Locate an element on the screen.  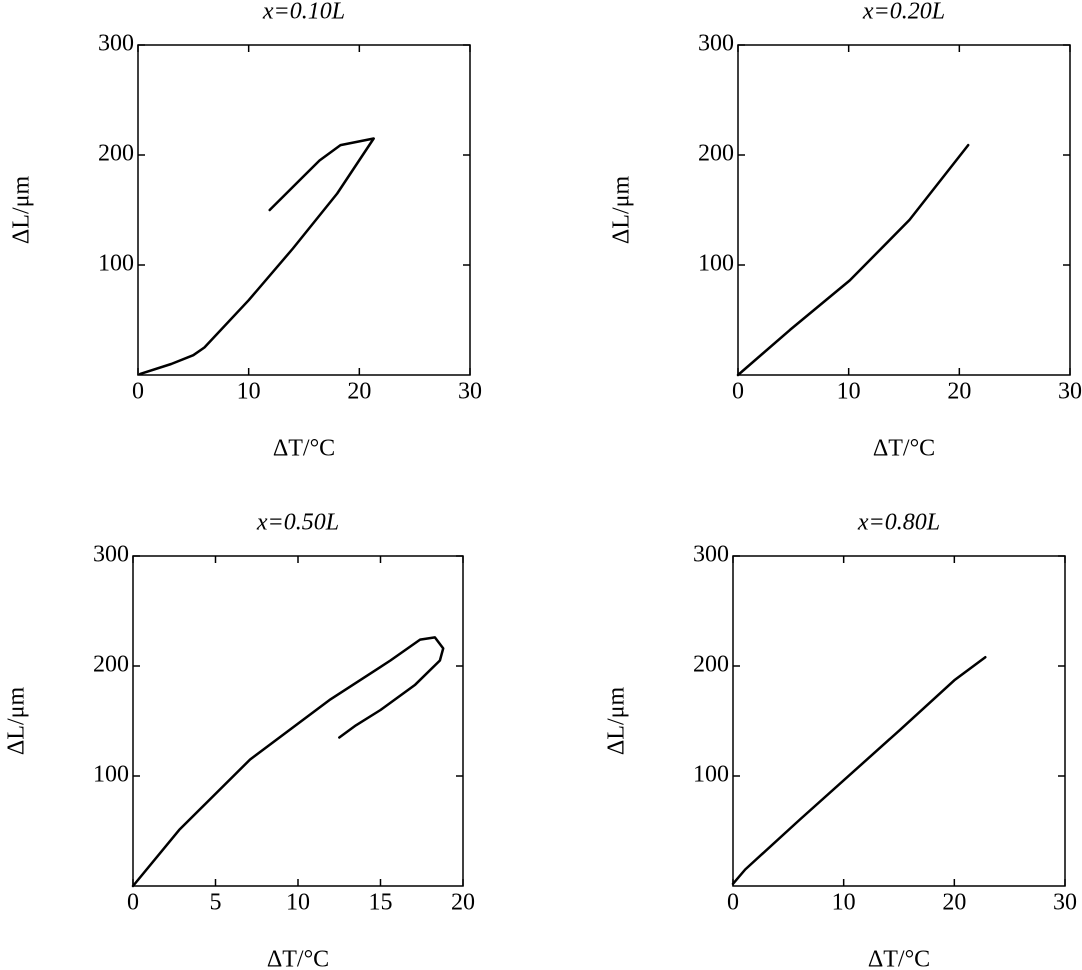
chart-title: x=0.20L is located at coordinates (903, 12).